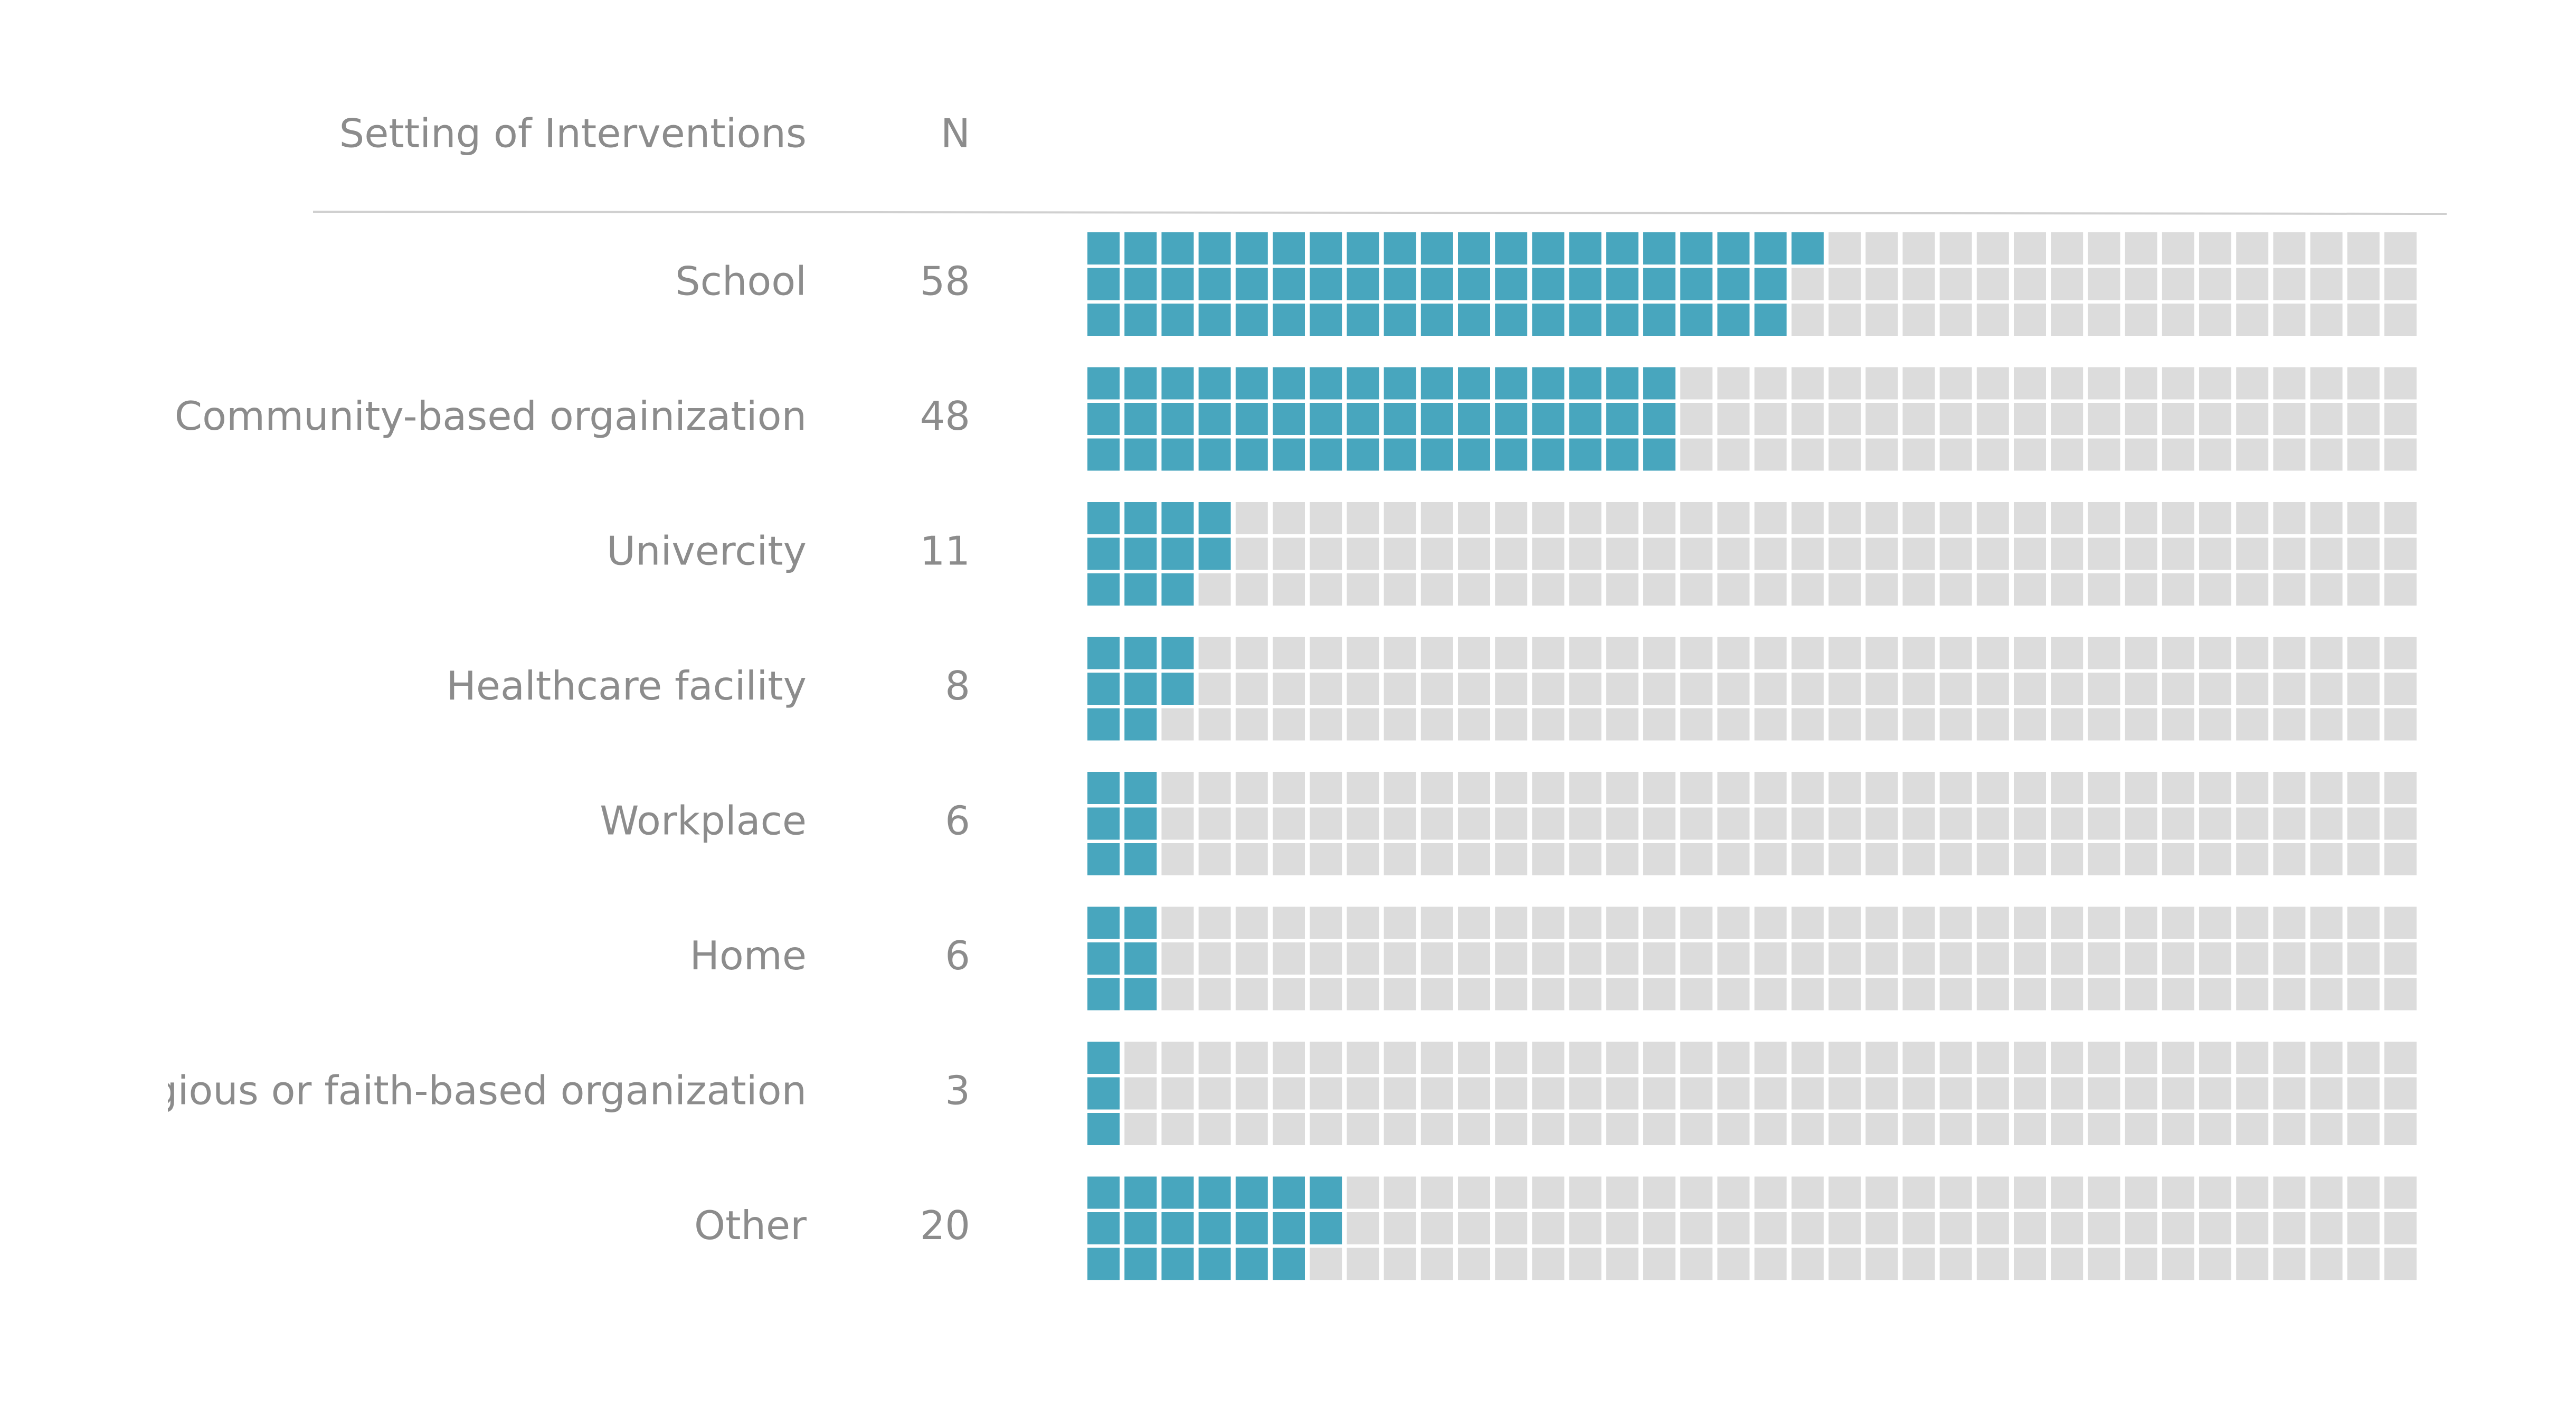 This screenshot has height=1426, width=2576. What do you see at coordinates (1752, 958) in the screenshot?
I see `waffle-row-group` at bounding box center [1752, 958].